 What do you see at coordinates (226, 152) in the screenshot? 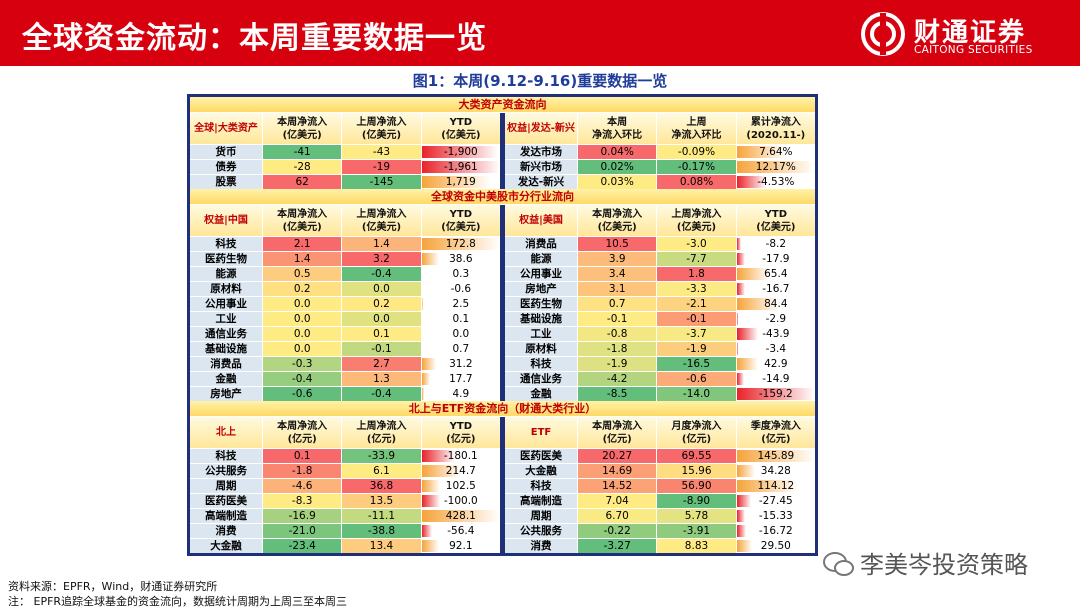
I see `row-label: 货币` at bounding box center [226, 152].